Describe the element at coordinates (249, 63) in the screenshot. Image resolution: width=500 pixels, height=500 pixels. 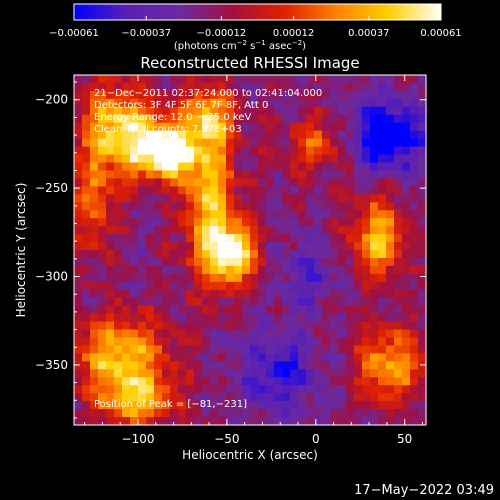
I see `chart-title: Reconstructed RHESSI Image` at that location.